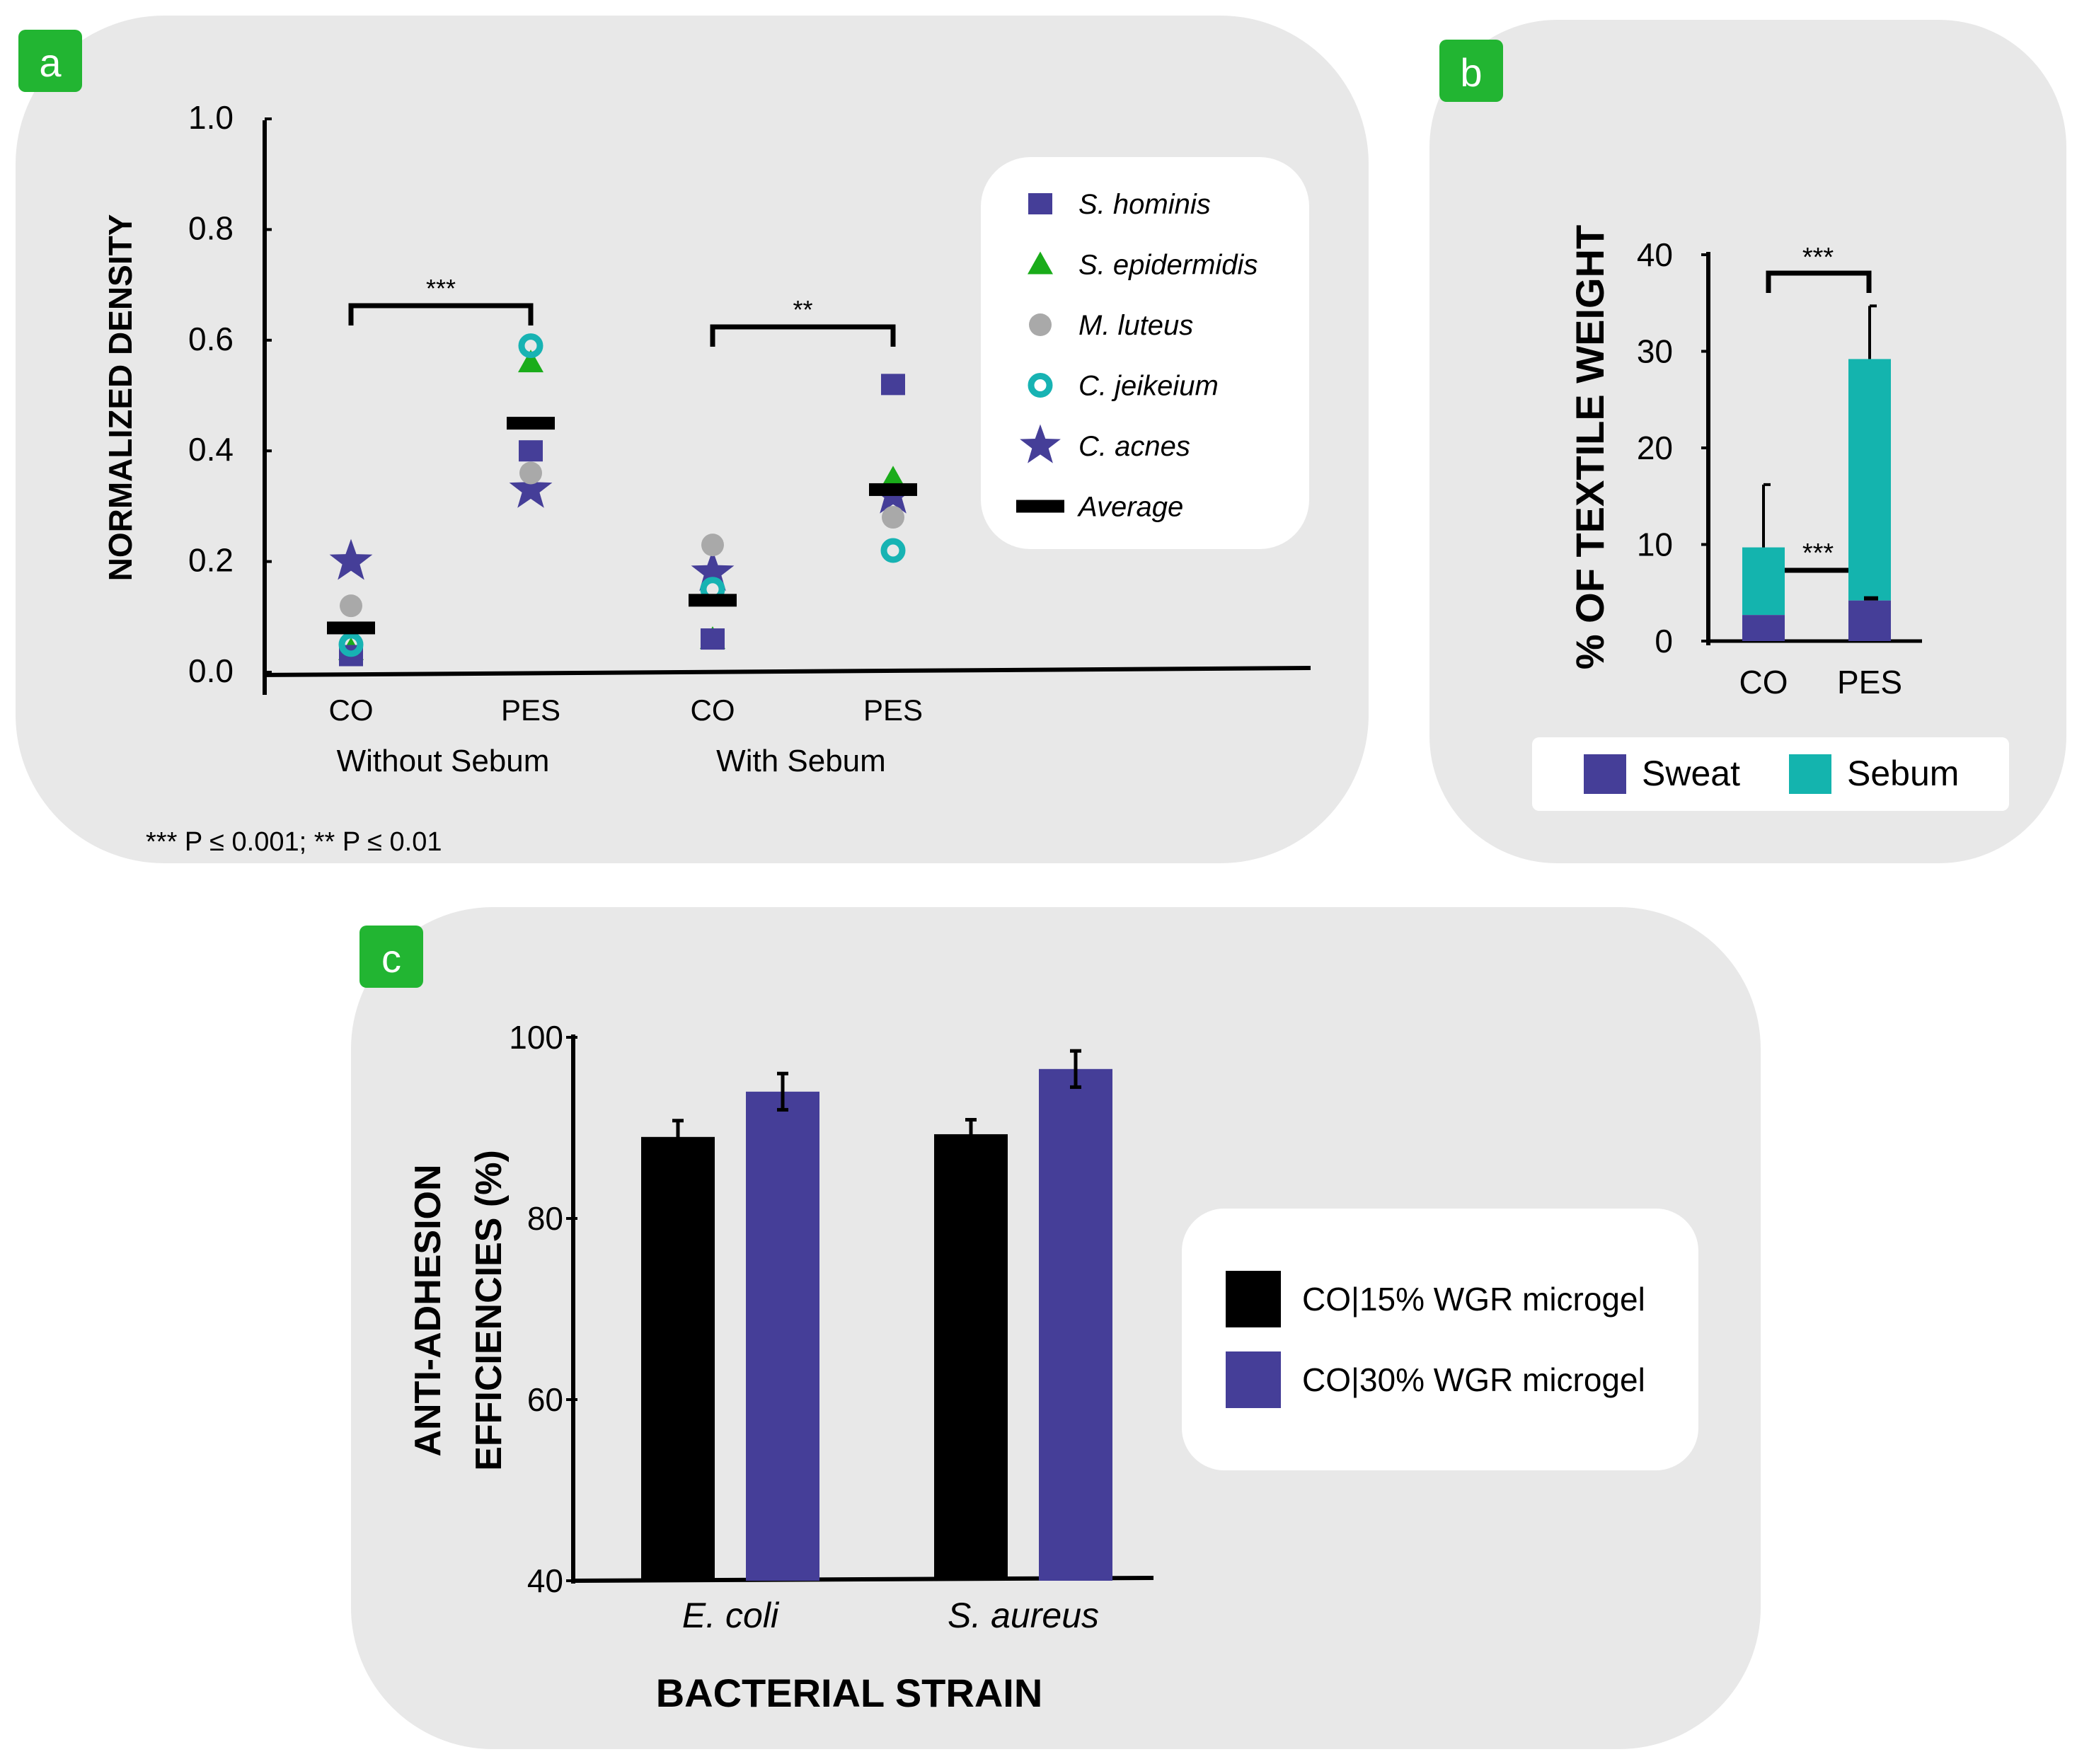  Describe the element at coordinates (294, 842) in the screenshot. I see `panel-a-footnote: *** P ≤ 0.001; ** P ≤ 0.01` at that location.